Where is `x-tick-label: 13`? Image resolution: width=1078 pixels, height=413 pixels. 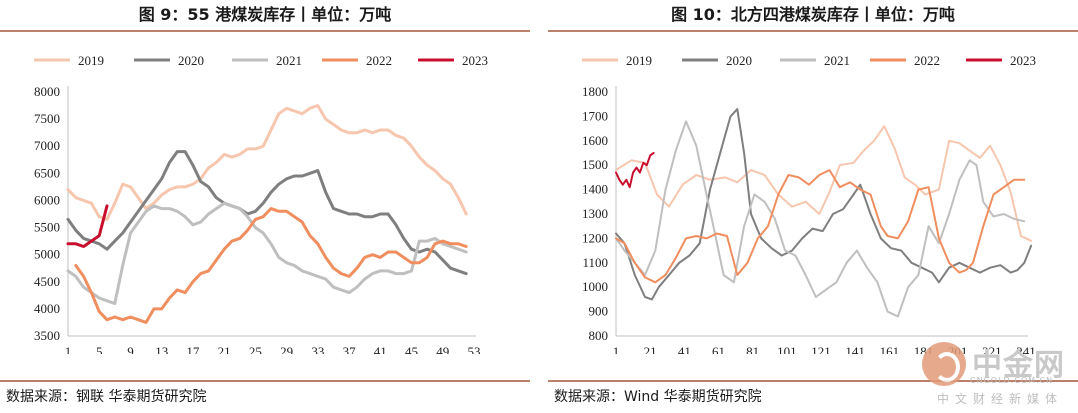 x-tick-label: 13 is located at coordinates (161, 349).